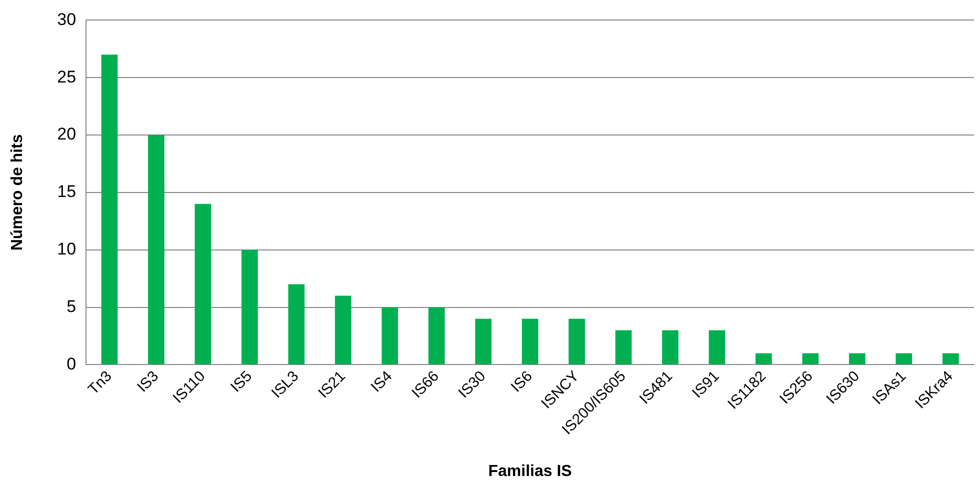  I want to click on x-tick-label: Tn3, so click(100, 383).